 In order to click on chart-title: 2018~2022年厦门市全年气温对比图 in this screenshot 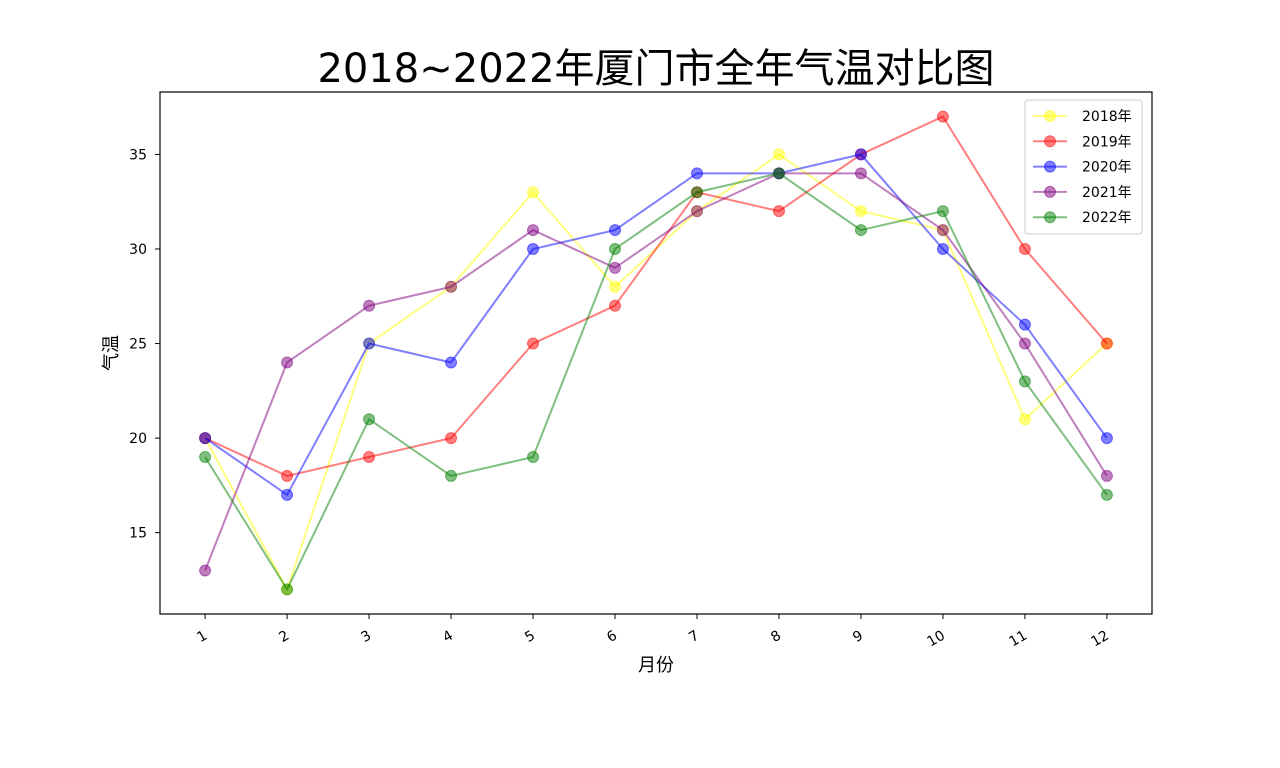, I will do `click(655, 69)`.